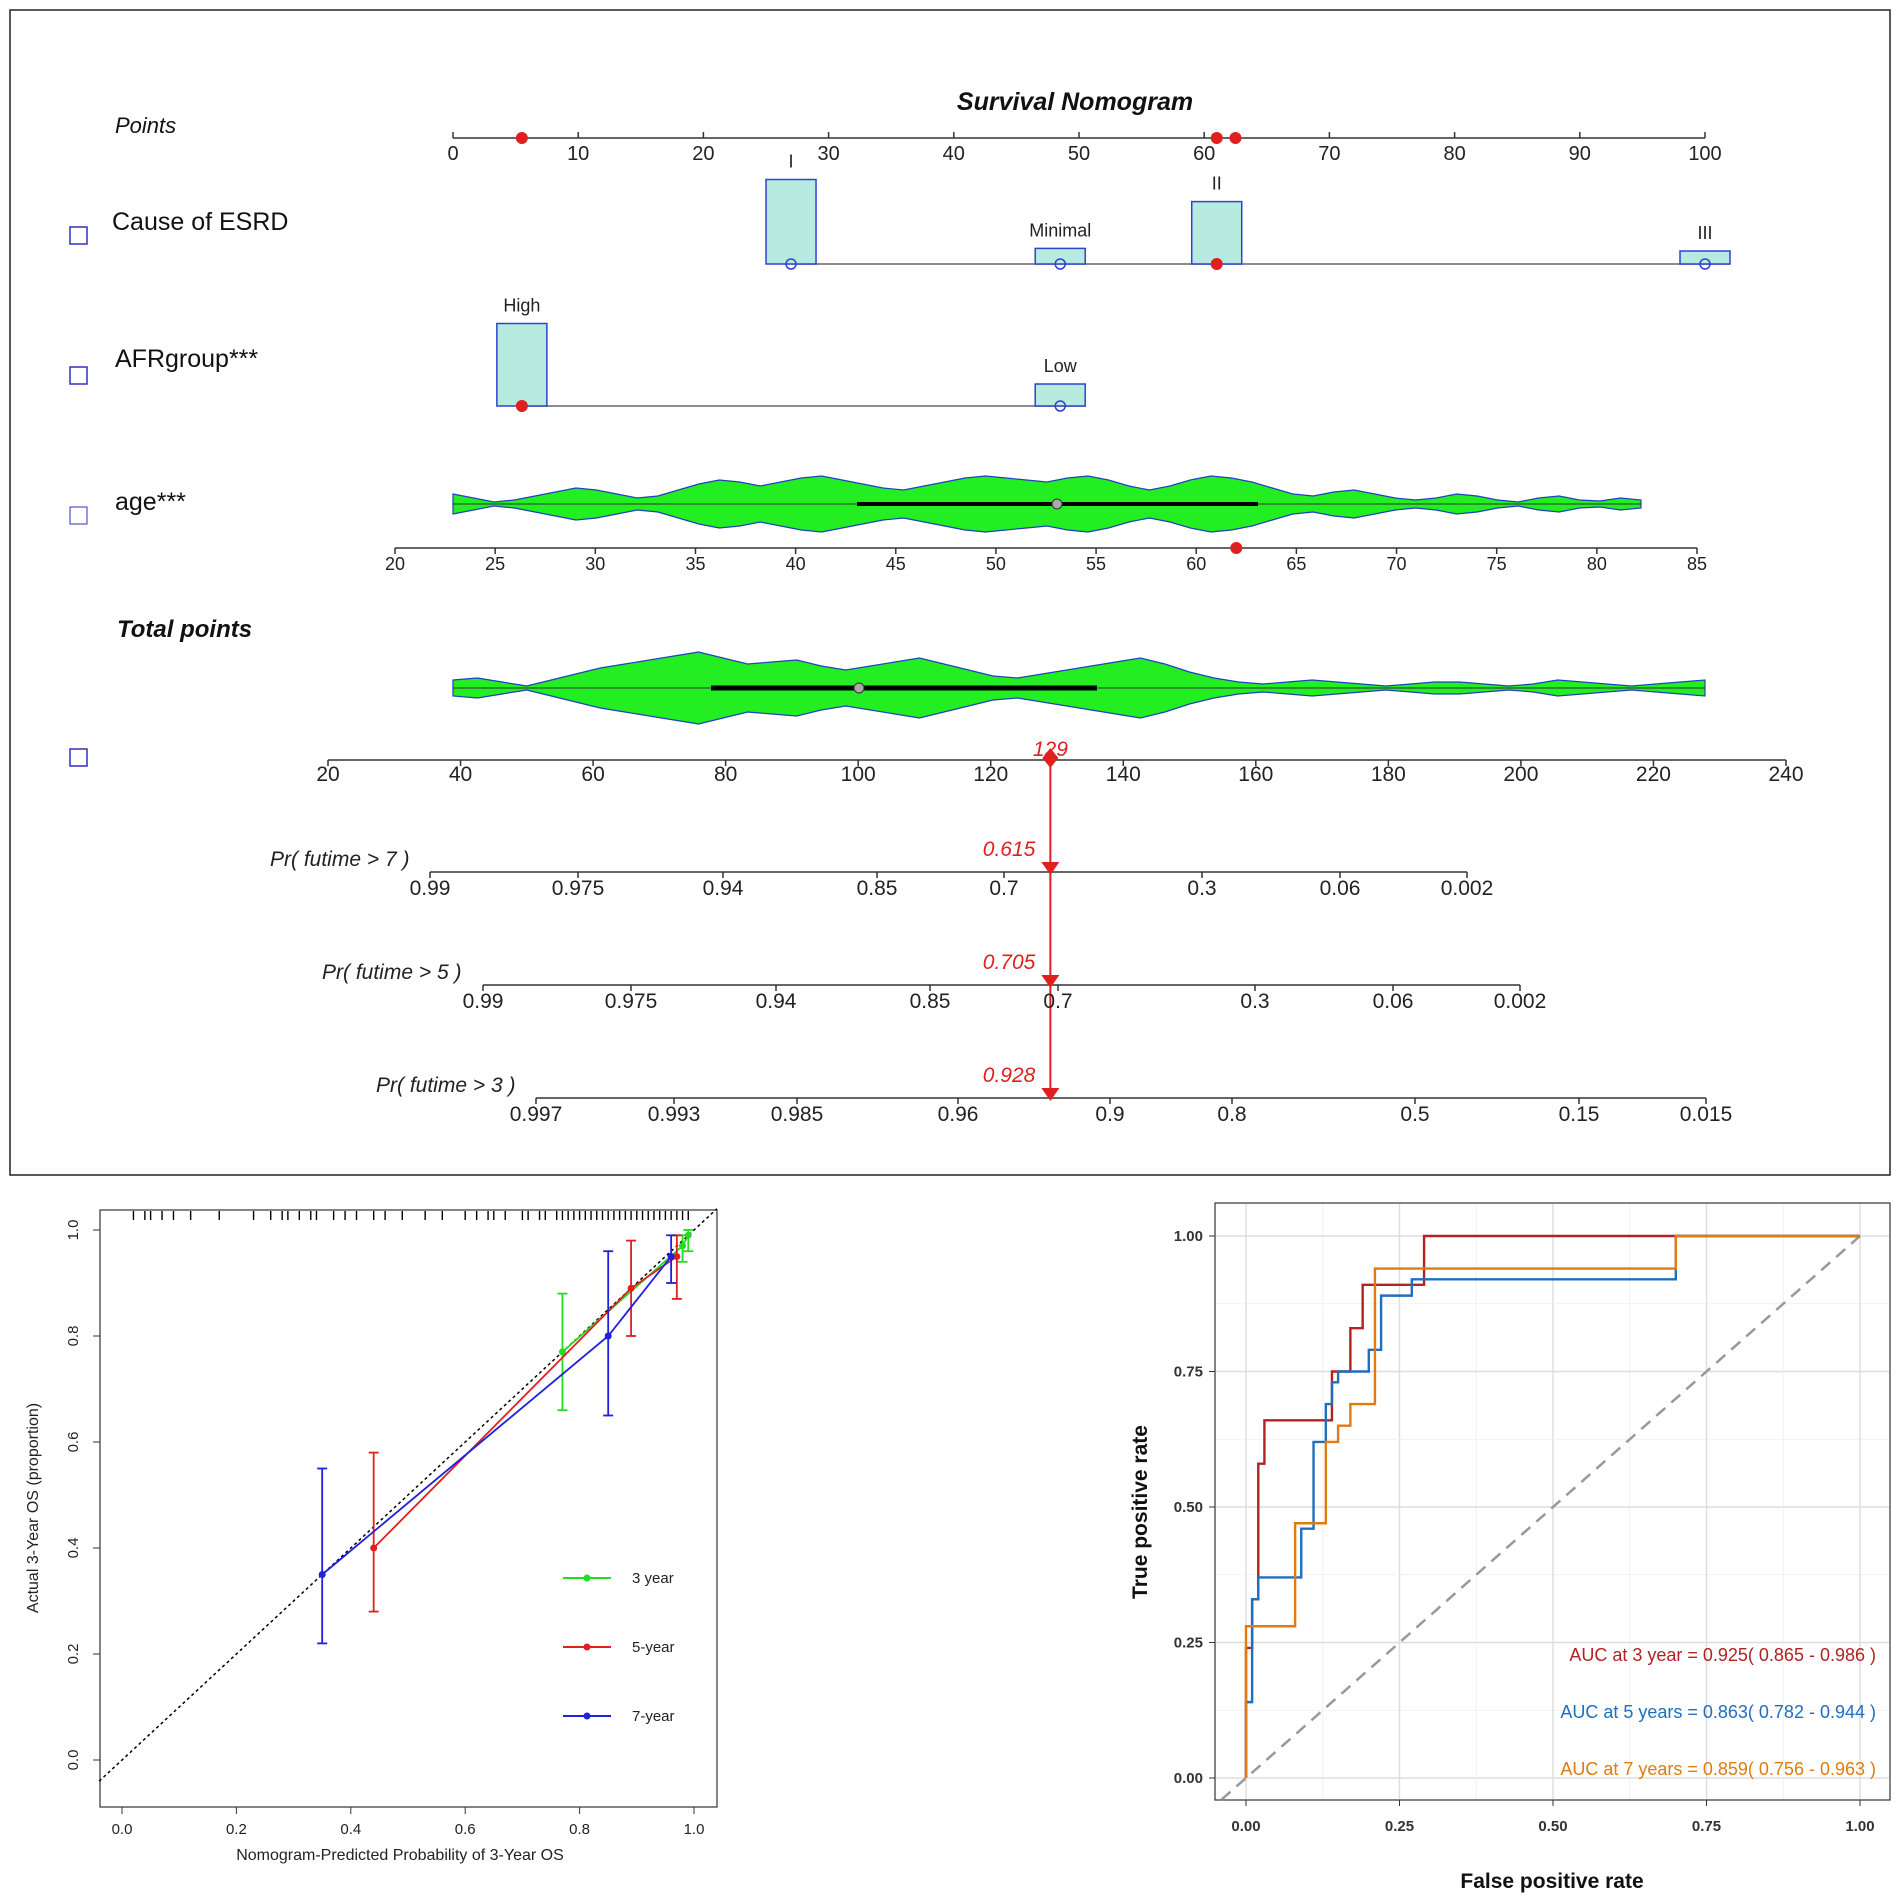  Describe the element at coordinates (1196, 564) in the screenshot. I see `age-tick-label: 60` at that location.